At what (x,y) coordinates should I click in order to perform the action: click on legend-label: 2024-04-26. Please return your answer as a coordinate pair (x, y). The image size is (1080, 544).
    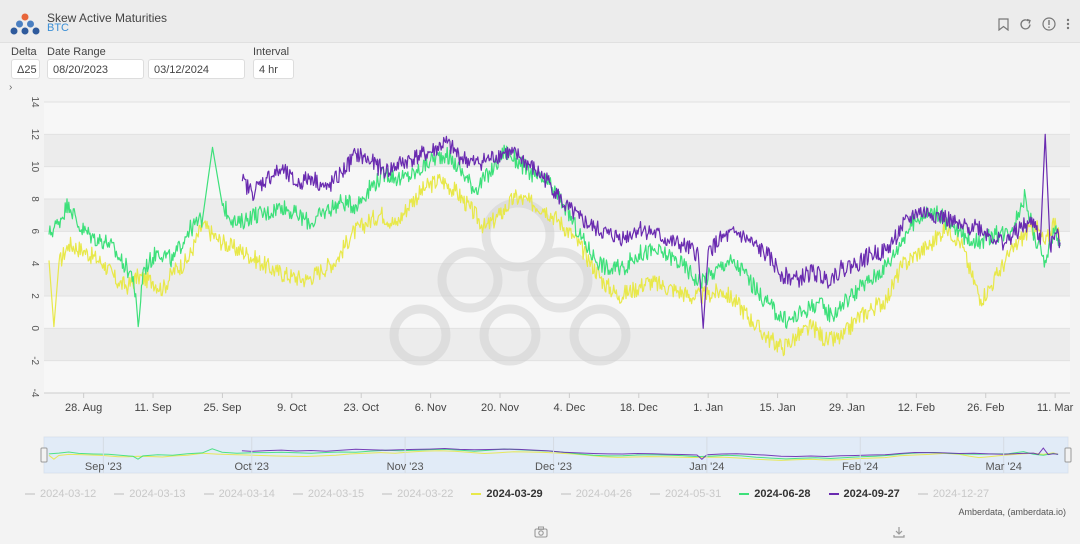
    Looking at the image, I should click on (603, 494).